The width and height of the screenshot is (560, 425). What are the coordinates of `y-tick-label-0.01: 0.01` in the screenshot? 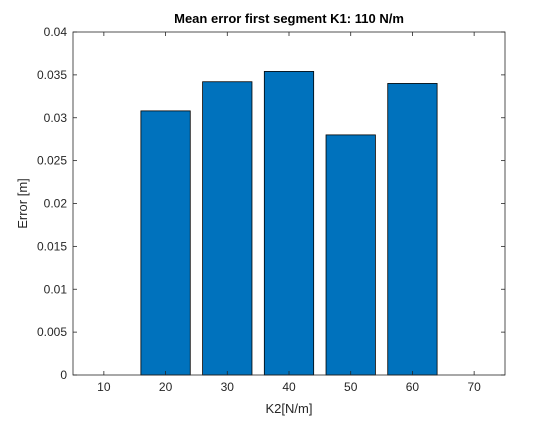 It's located at (56, 289).